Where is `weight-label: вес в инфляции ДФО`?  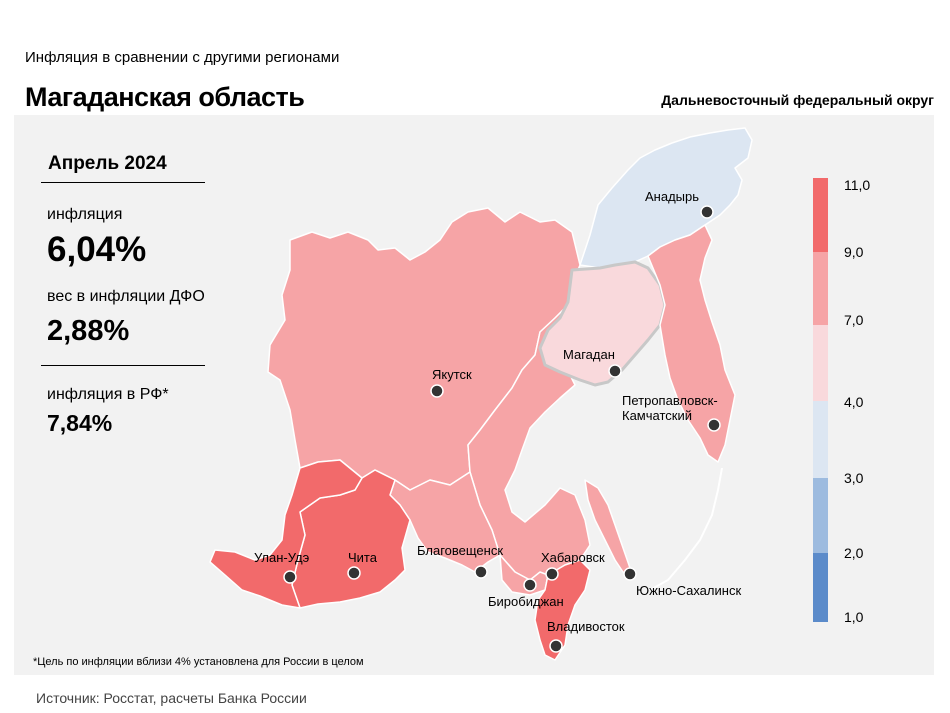
weight-label: вес в инфляции ДФО is located at coordinates (126, 296).